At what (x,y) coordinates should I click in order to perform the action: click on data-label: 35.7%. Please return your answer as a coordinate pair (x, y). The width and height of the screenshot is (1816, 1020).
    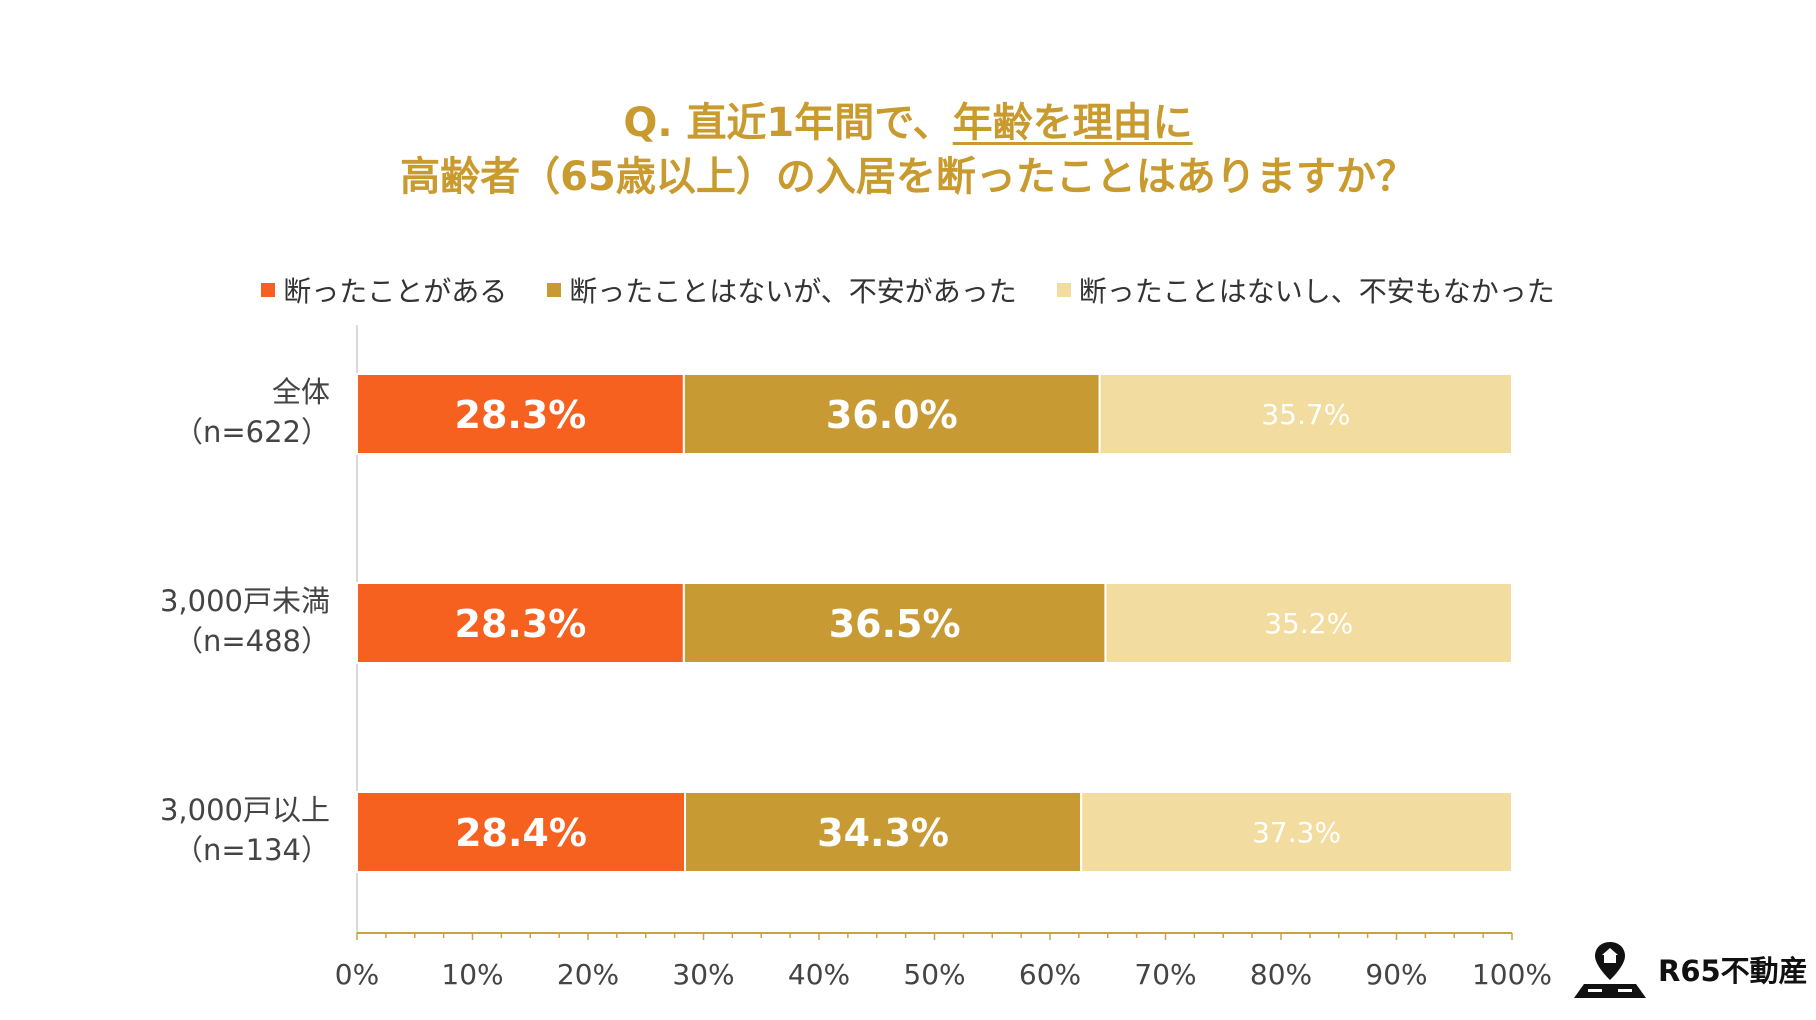
    Looking at the image, I should click on (1305, 414).